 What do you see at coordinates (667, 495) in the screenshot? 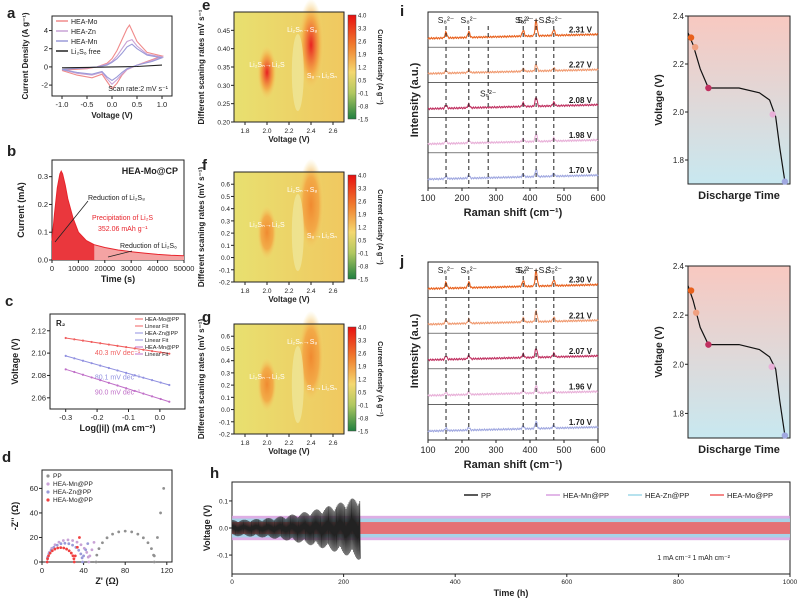
I see `legend-label: HEA-Zn@PP` at bounding box center [667, 495].